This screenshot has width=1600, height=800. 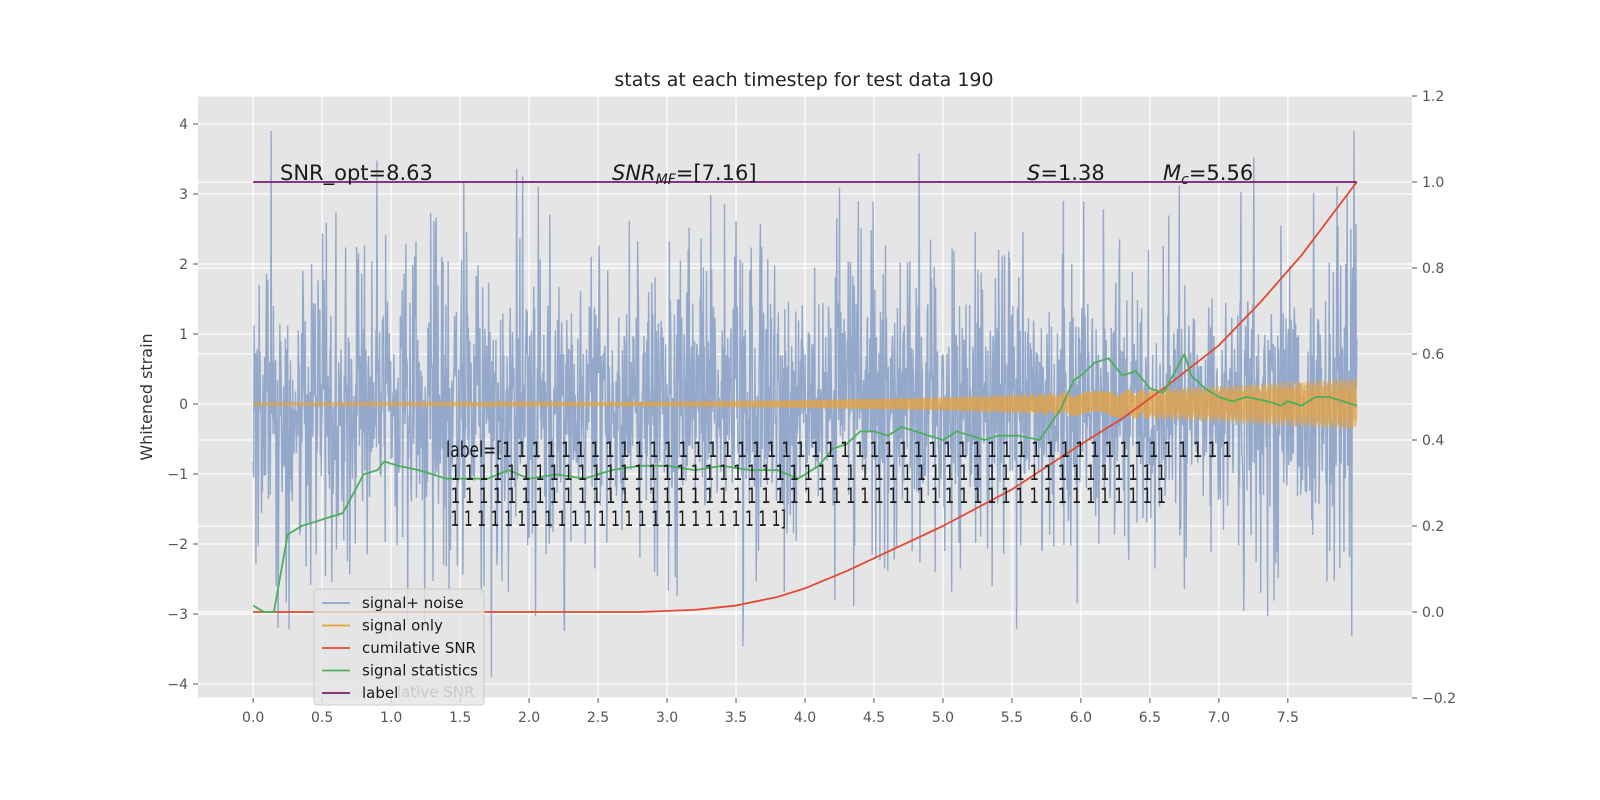 What do you see at coordinates (1433, 441) in the screenshot?
I see `y2-tick-label: 0.4` at bounding box center [1433, 441].